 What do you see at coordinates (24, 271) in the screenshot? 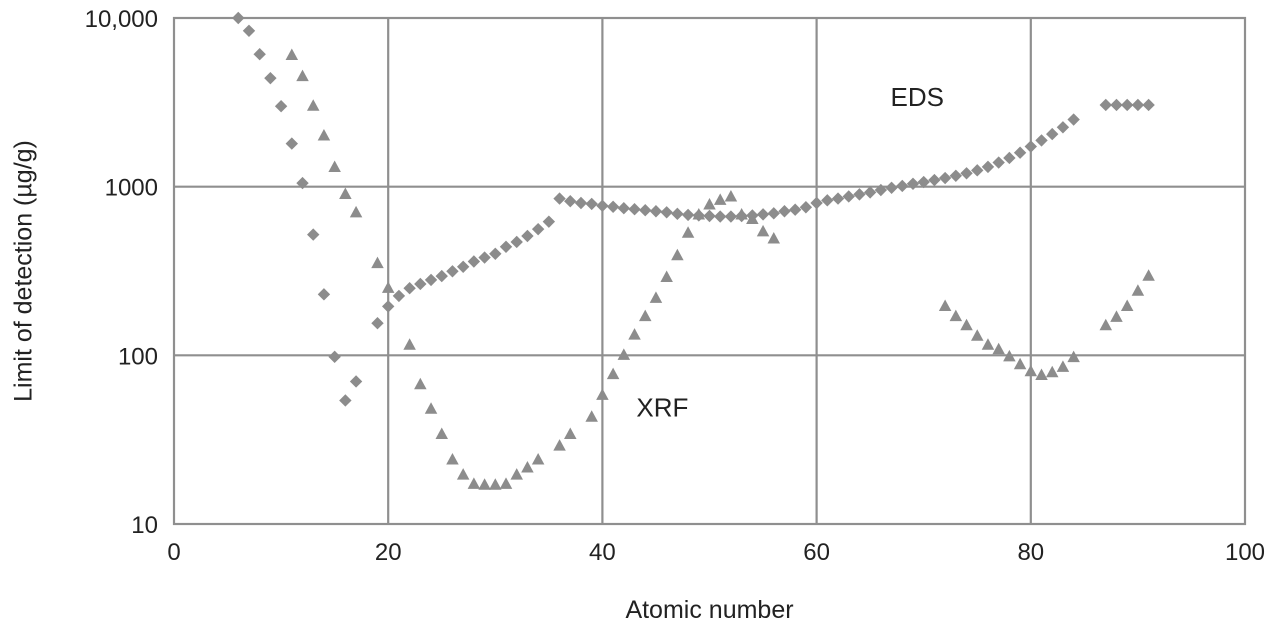
I see `y-axis-title: Limit of detection (µg/g)` at bounding box center [24, 271].